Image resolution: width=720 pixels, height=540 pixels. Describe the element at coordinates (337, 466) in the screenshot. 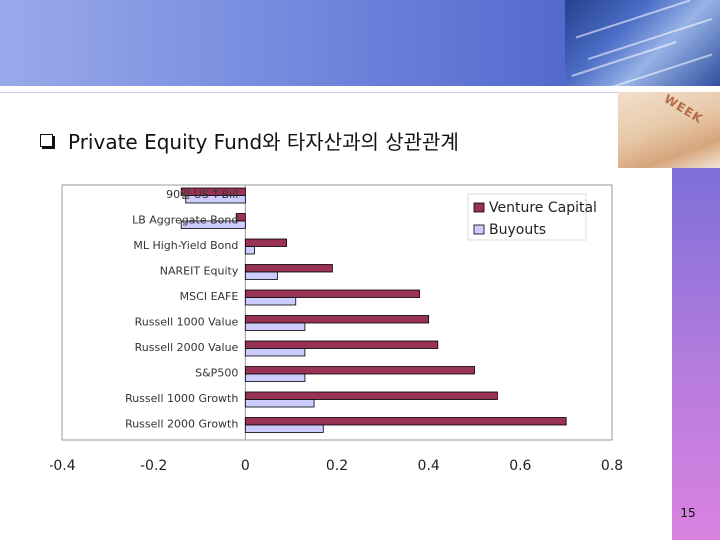

I see `x-tick-label: 0.2` at that location.